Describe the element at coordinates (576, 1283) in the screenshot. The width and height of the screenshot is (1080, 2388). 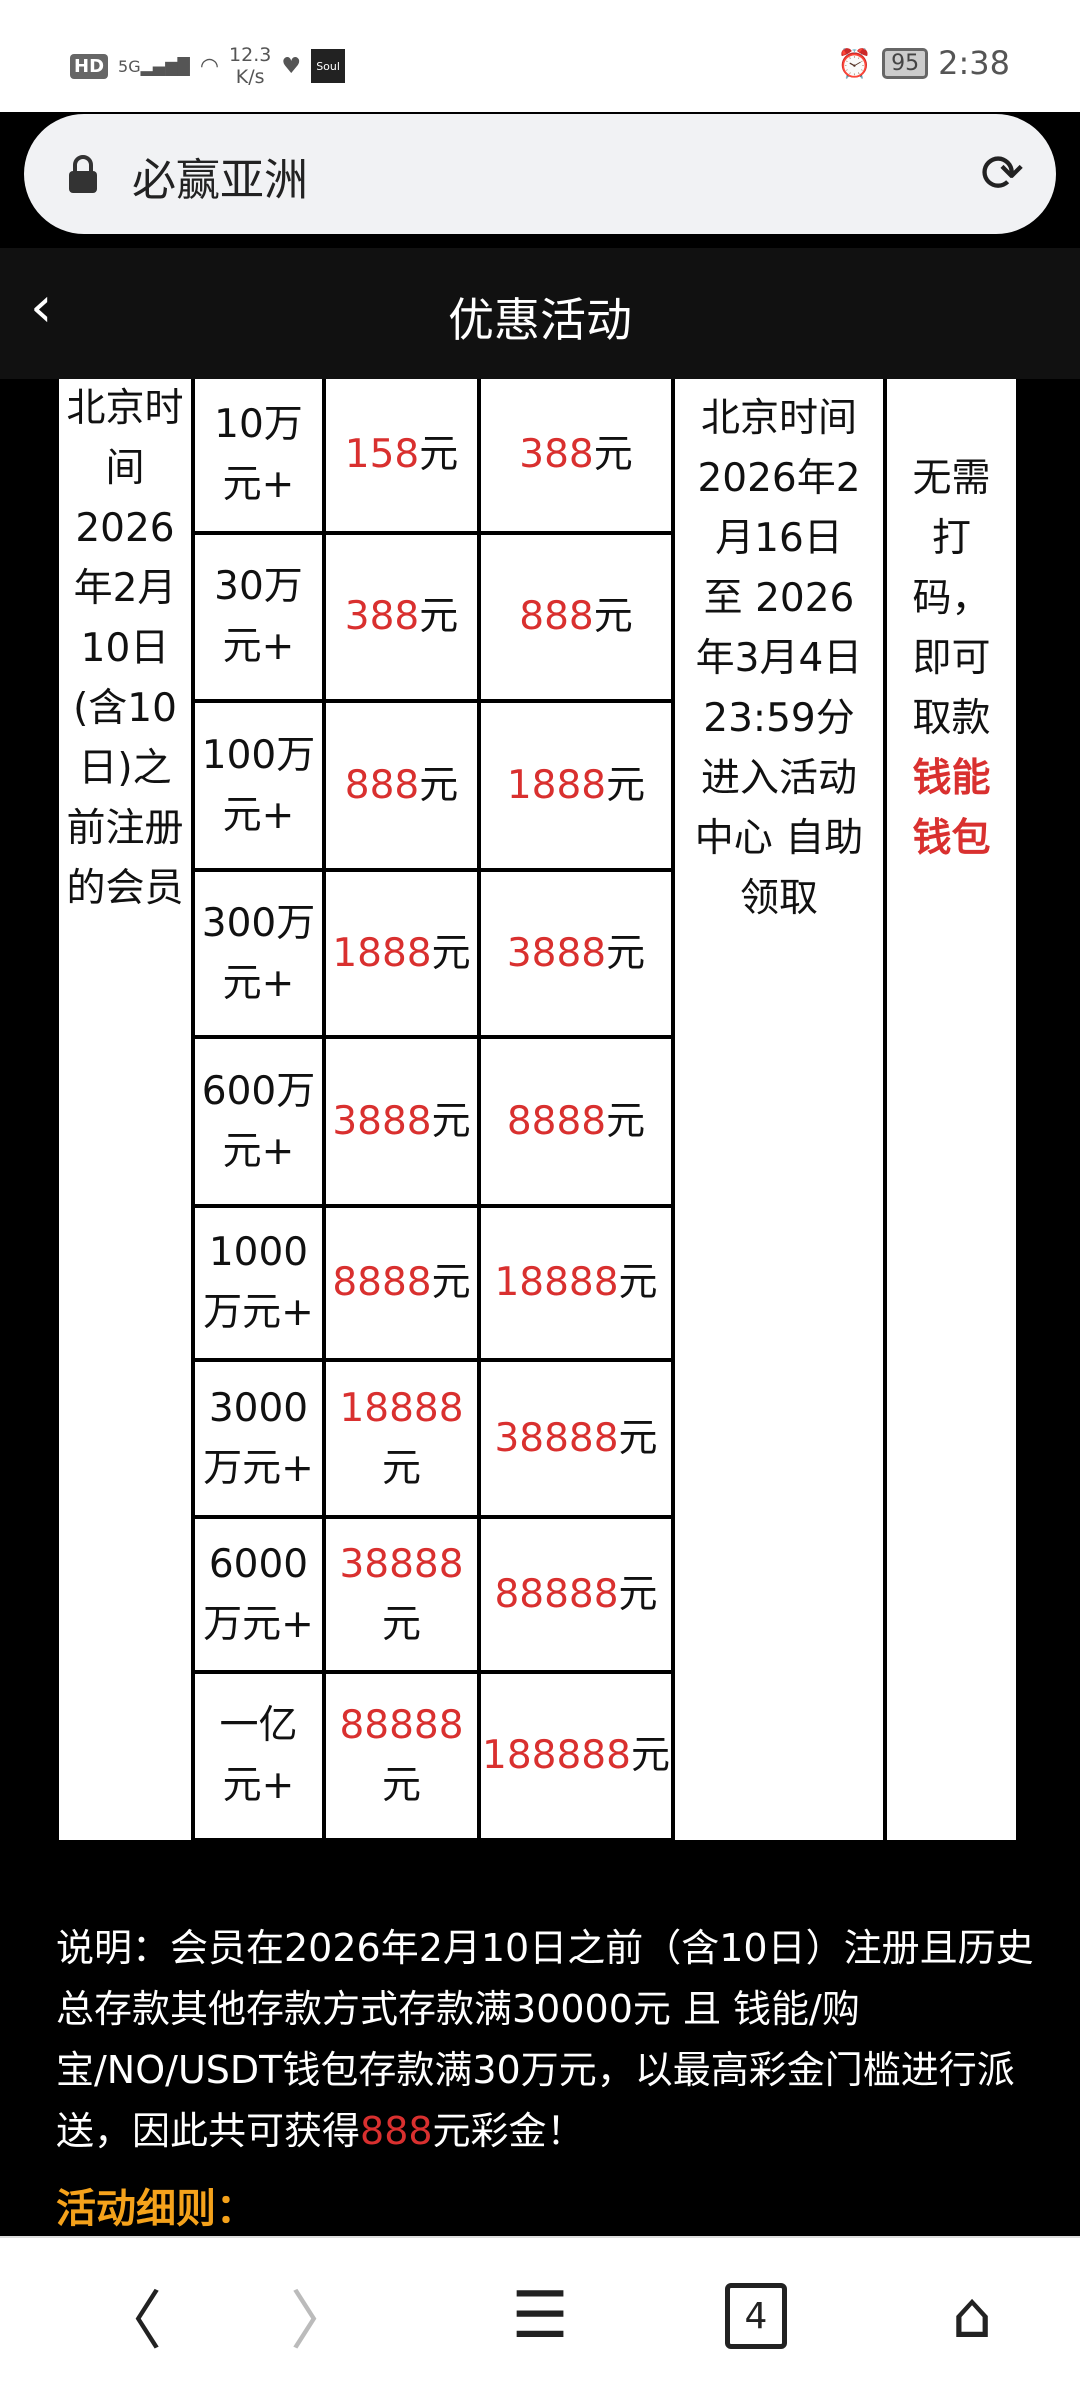
I see `bonus-b-cell: 18888元` at that location.